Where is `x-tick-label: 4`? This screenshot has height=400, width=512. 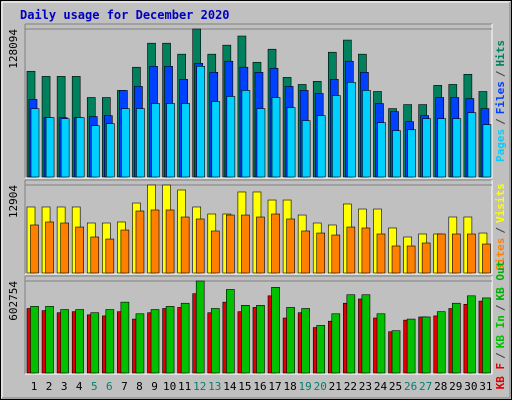 x-tick-label: 4 is located at coordinates (79, 386).